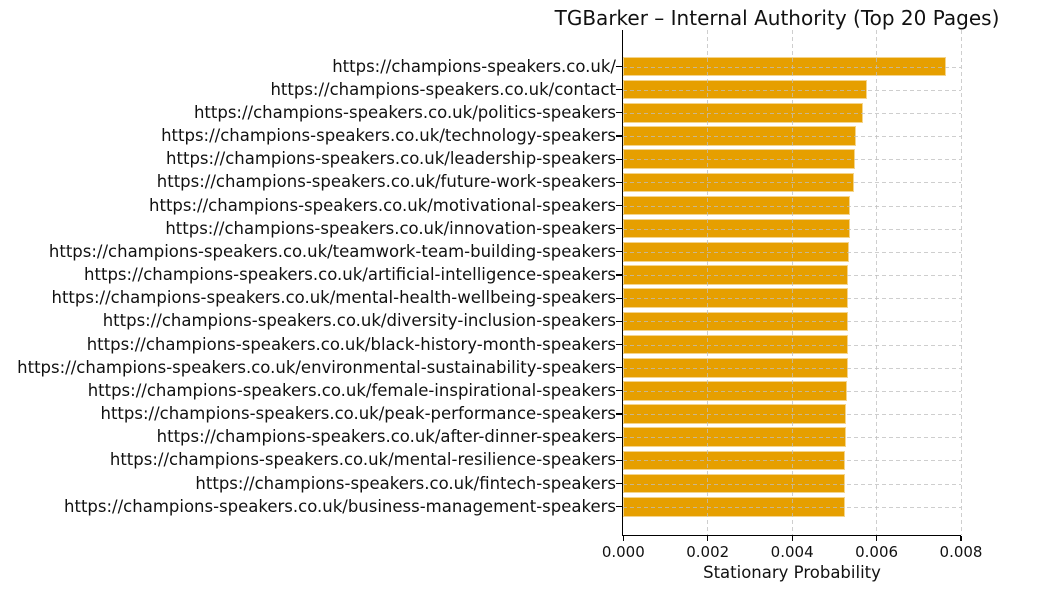  I want to click on x-axis-label: Stationary Probability, so click(792, 572).